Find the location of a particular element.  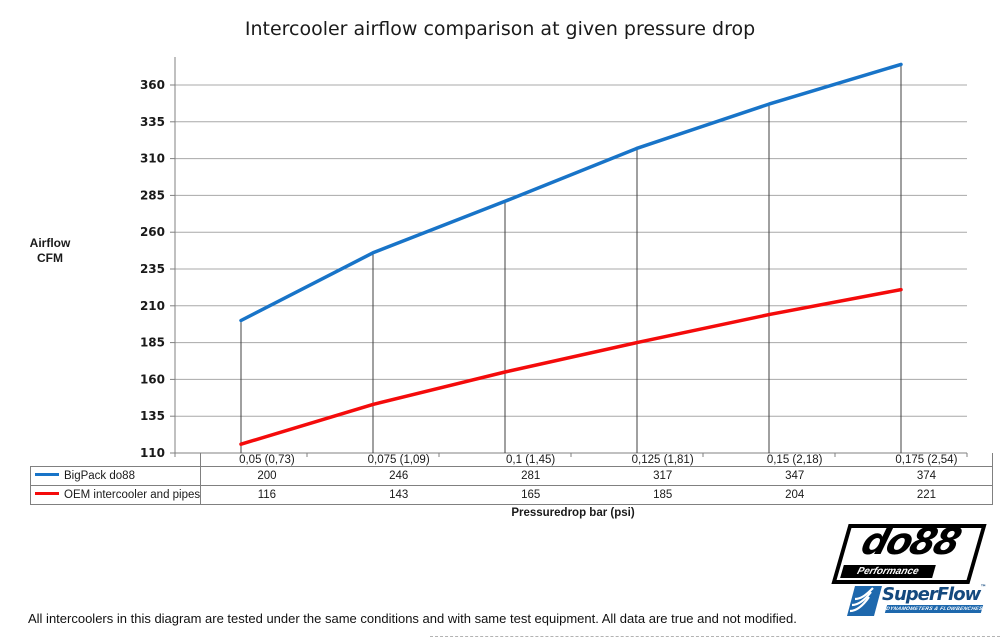

superflow-wave-icon is located at coordinates (864, 601).